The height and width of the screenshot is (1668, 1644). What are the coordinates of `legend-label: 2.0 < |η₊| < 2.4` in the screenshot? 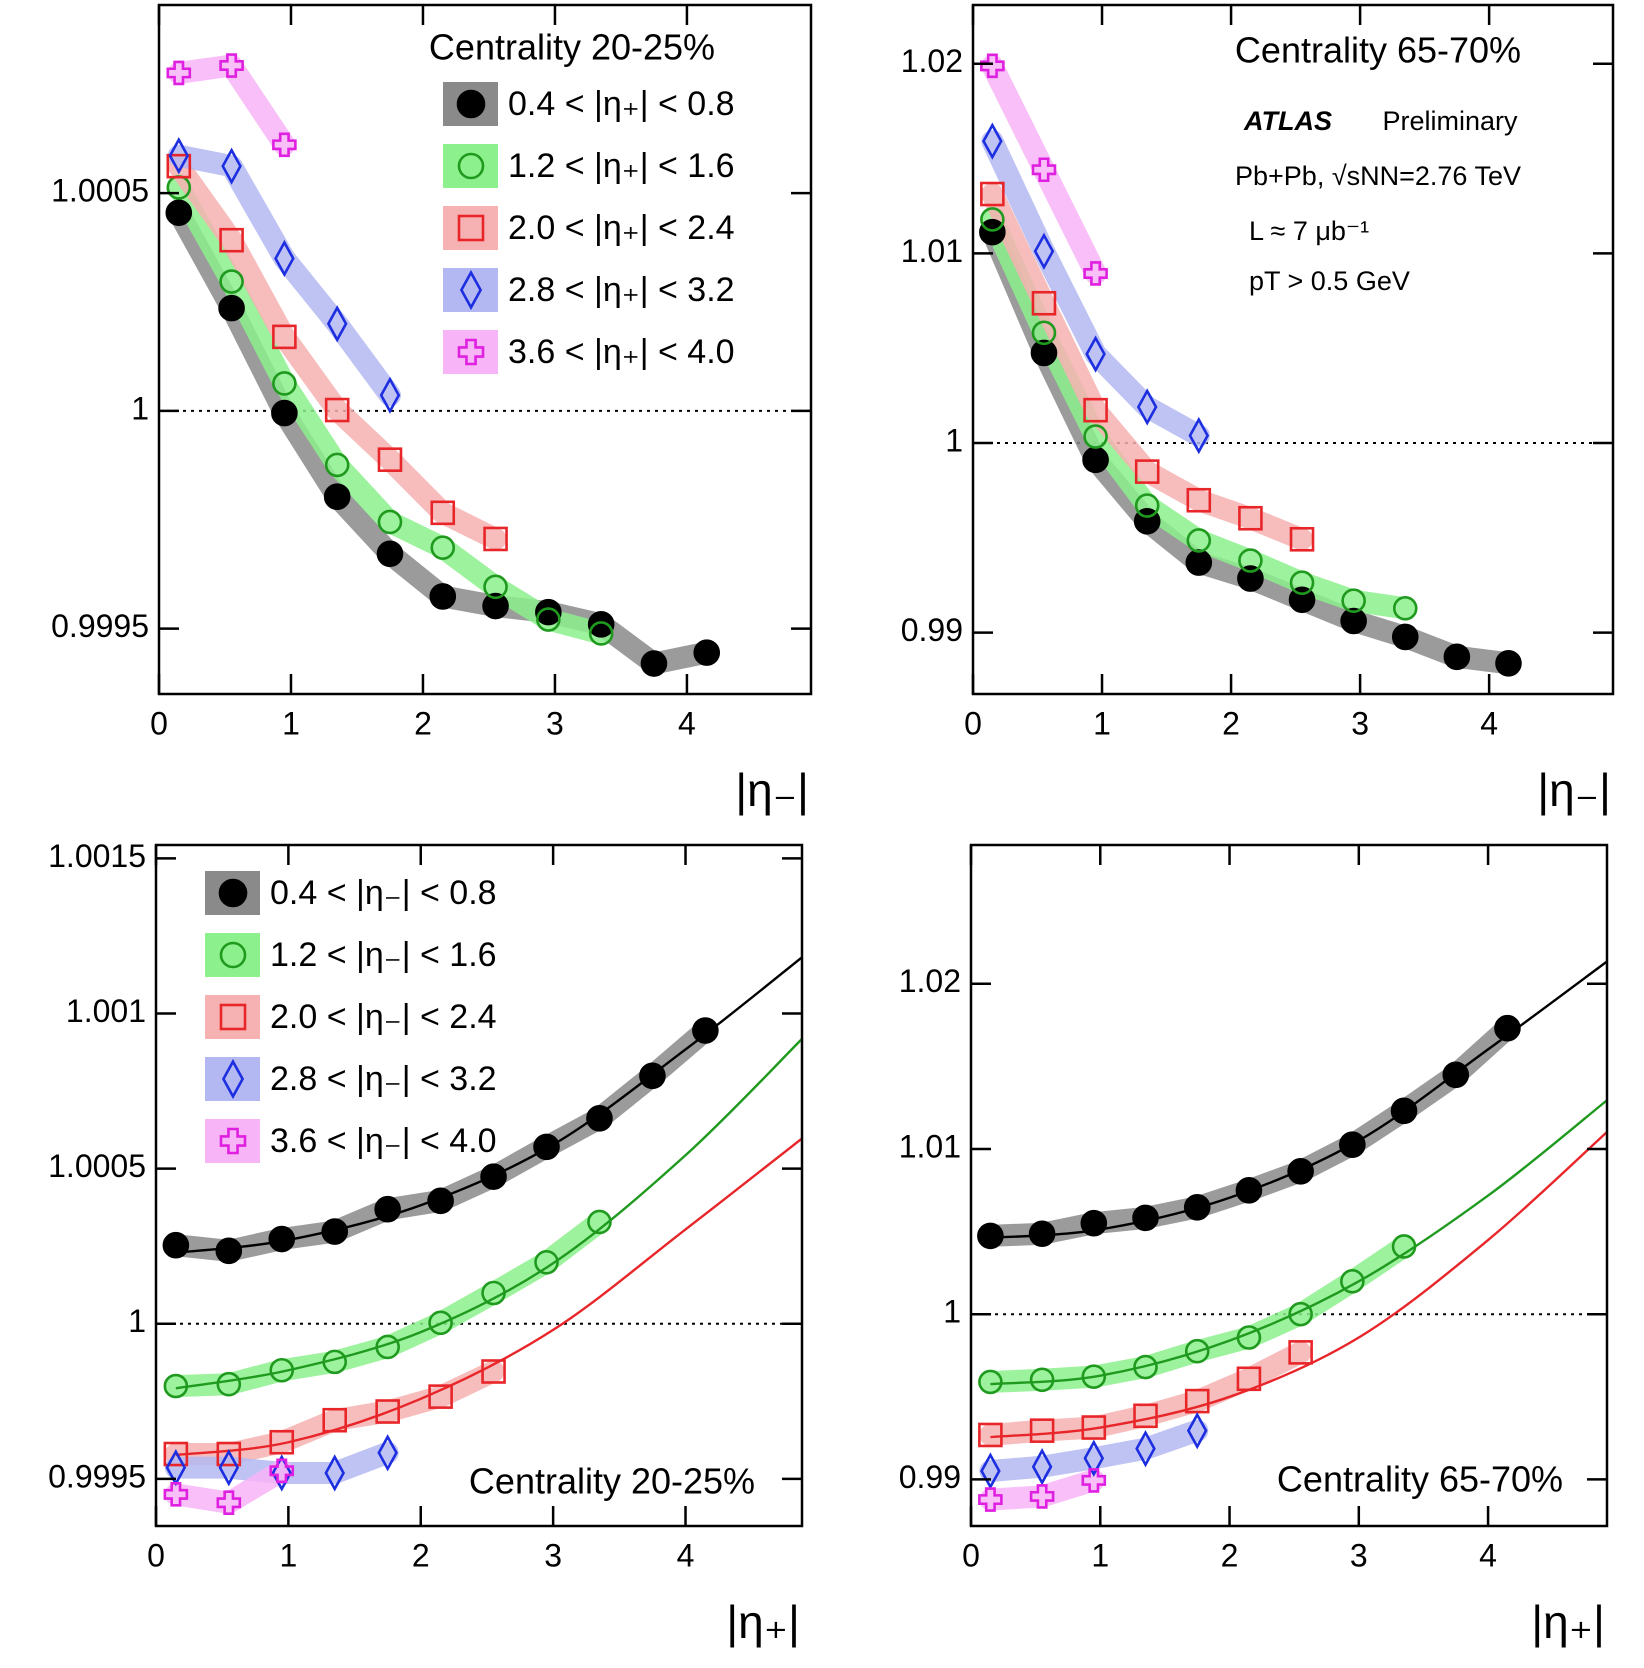 It's located at (621, 228).